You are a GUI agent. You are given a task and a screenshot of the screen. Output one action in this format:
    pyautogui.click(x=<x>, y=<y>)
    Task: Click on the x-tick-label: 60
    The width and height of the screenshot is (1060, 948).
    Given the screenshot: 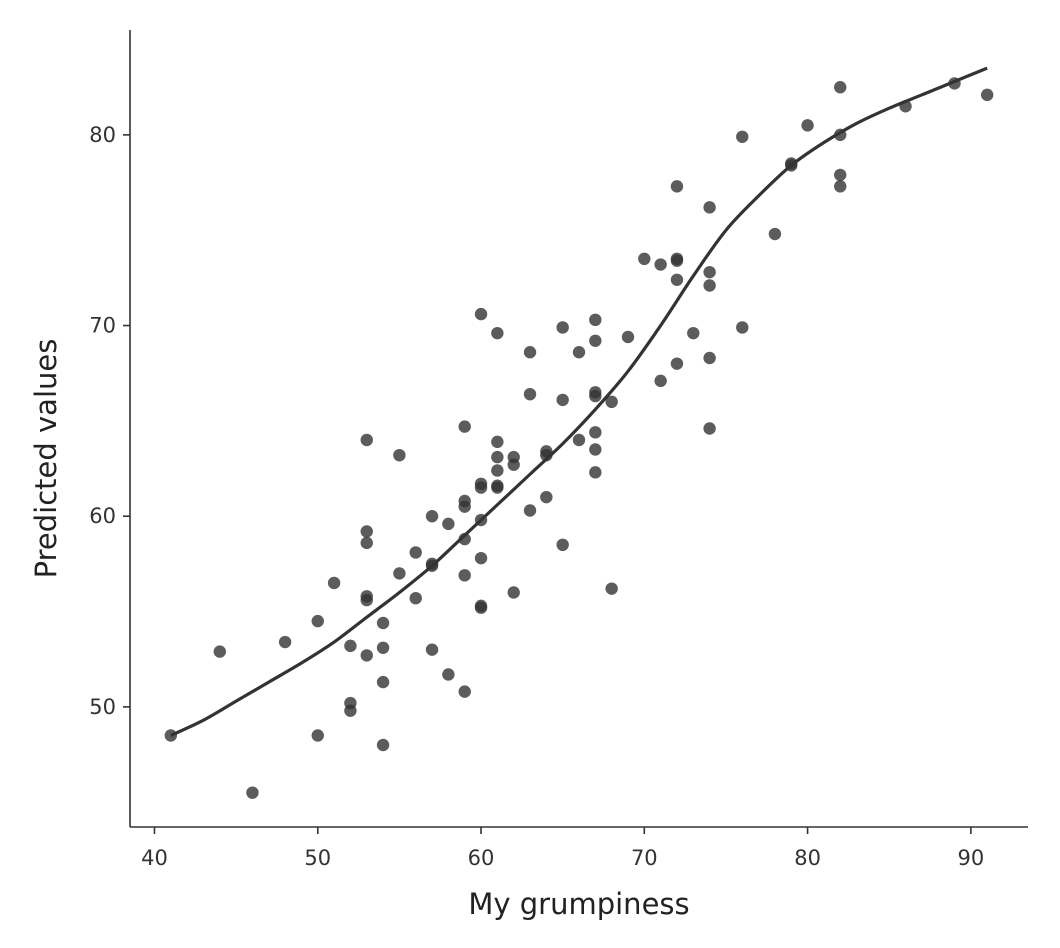 What is the action you would take?
    pyautogui.click(x=481, y=858)
    